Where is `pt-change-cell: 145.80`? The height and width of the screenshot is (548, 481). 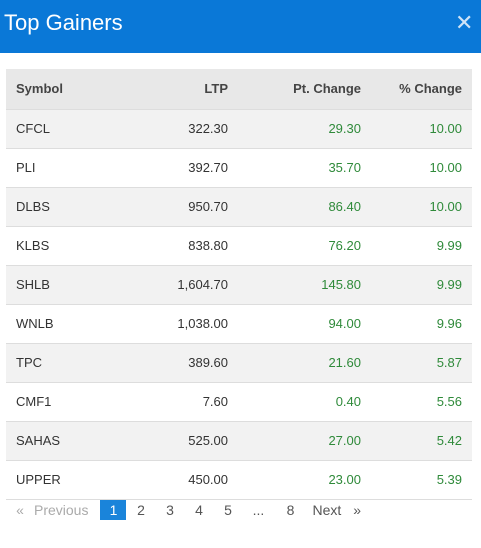
pt-change-cell: 145.80 is located at coordinates (304, 285).